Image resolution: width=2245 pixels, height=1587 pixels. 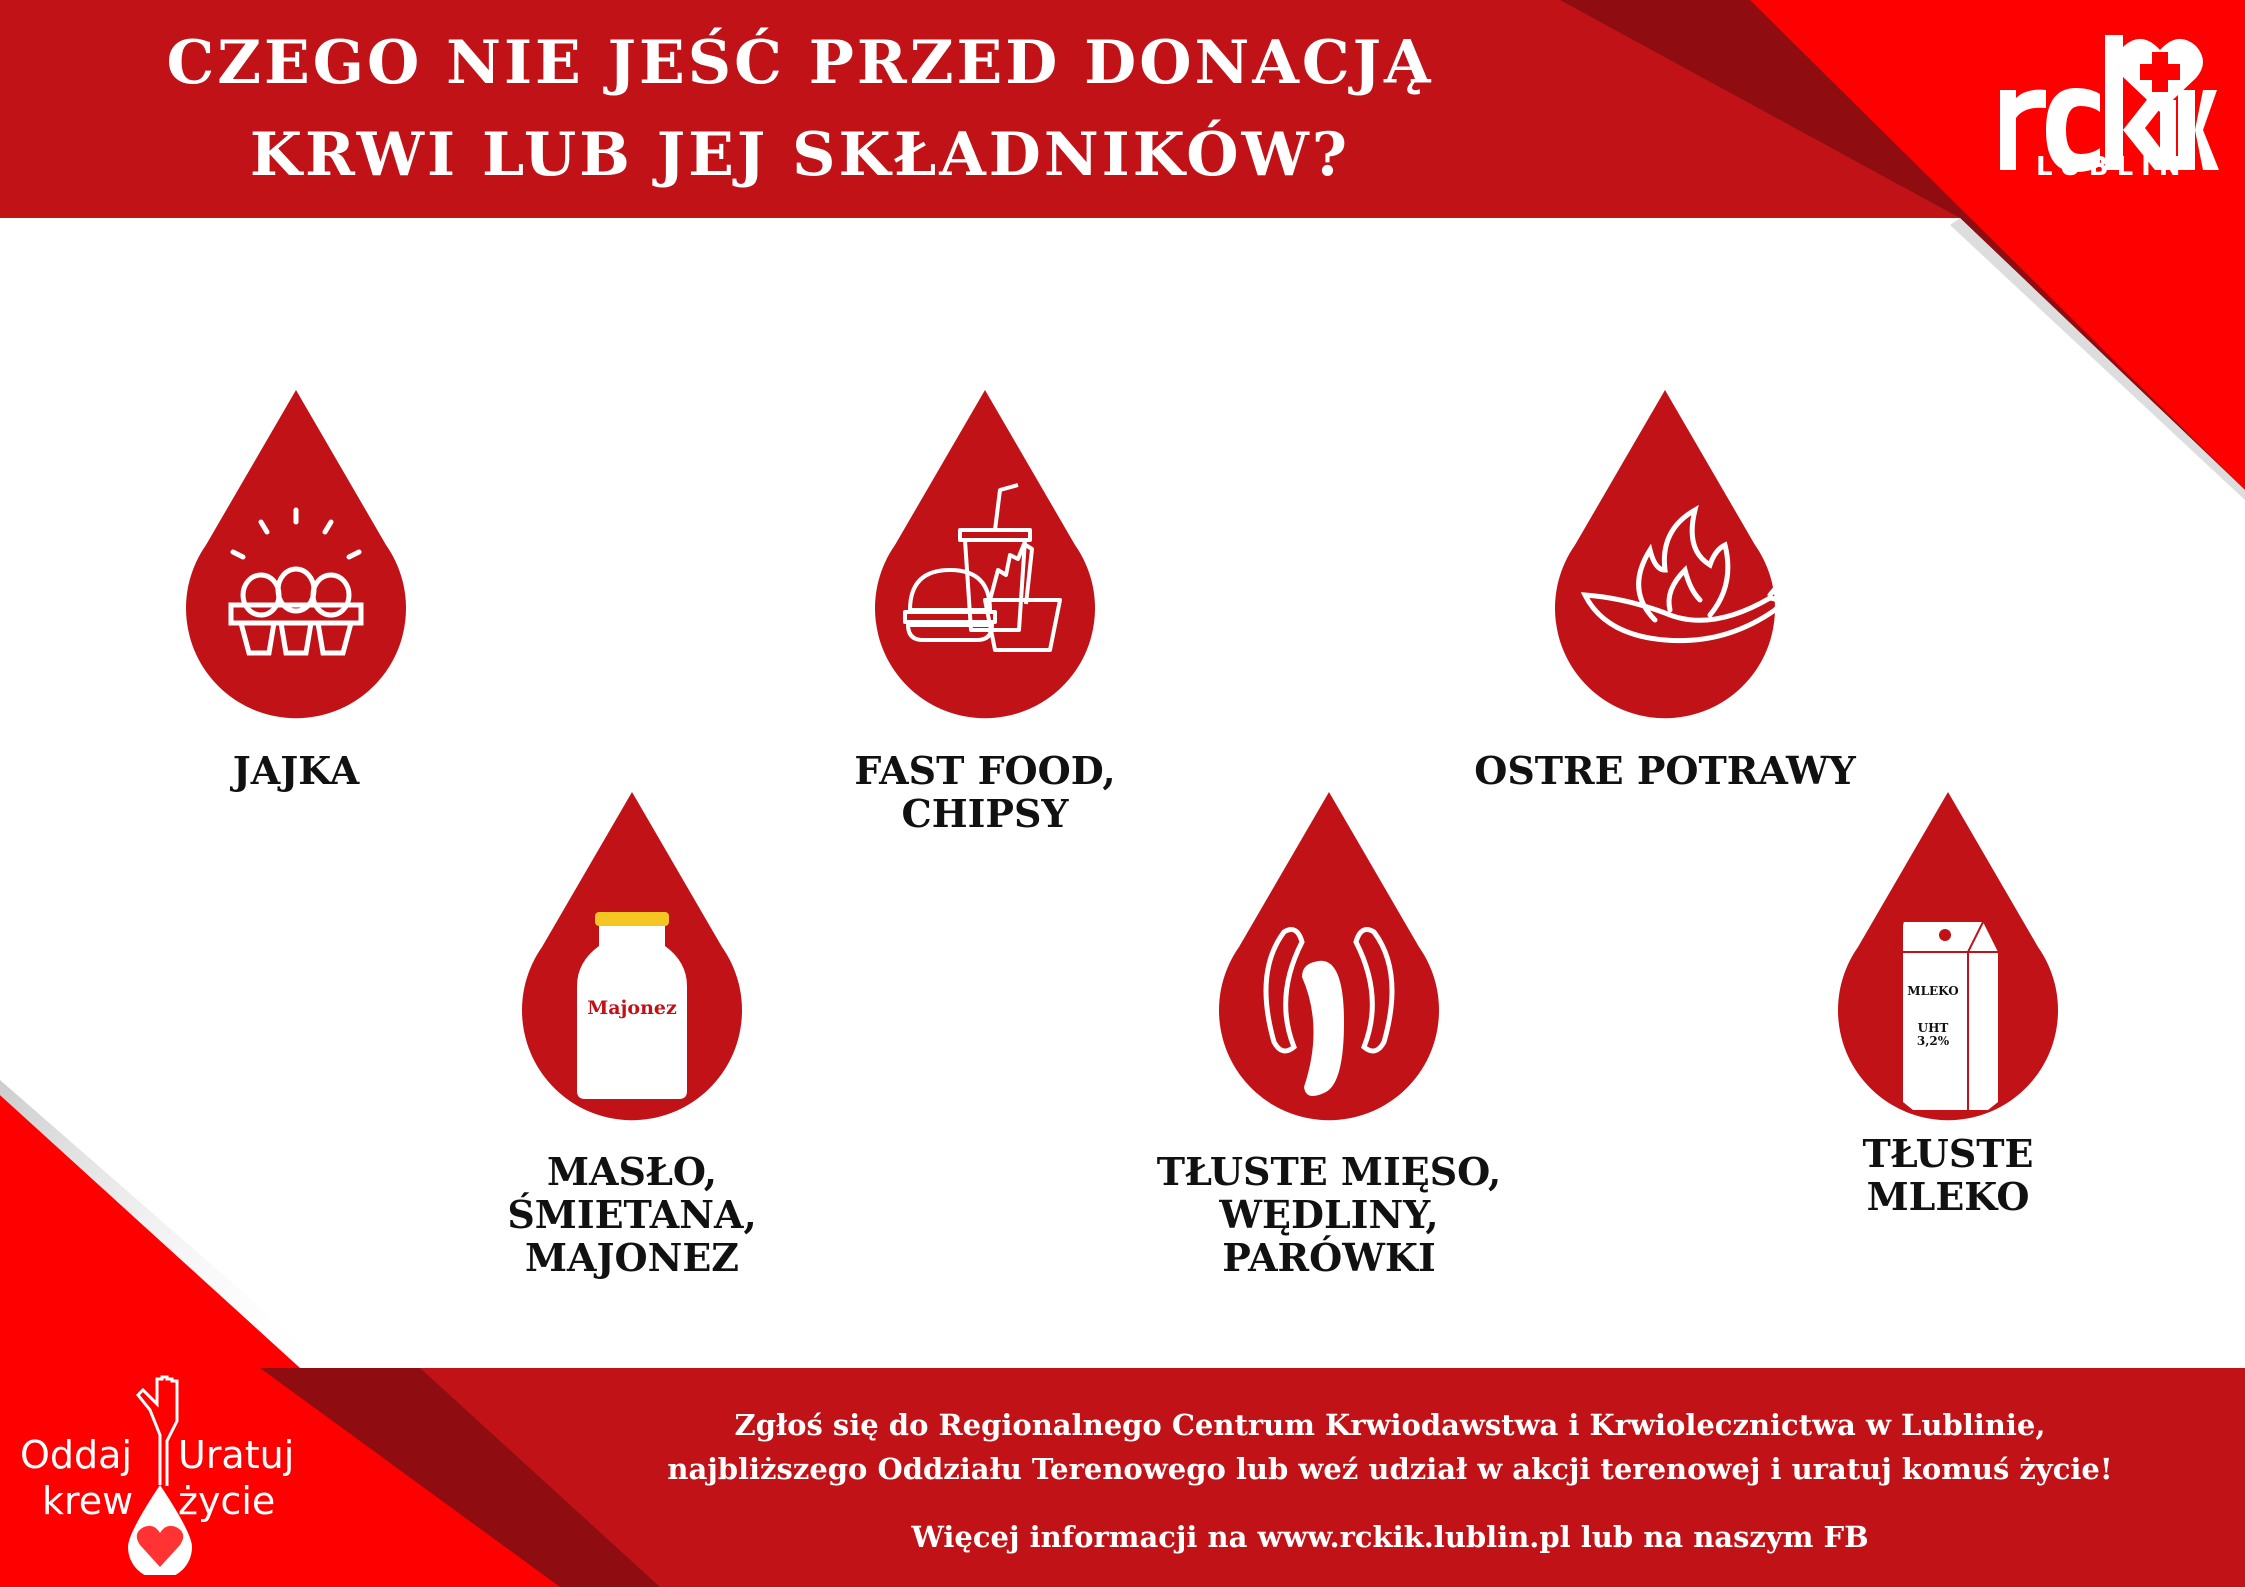 I want to click on fast-food-icon, so click(x=982, y=567).